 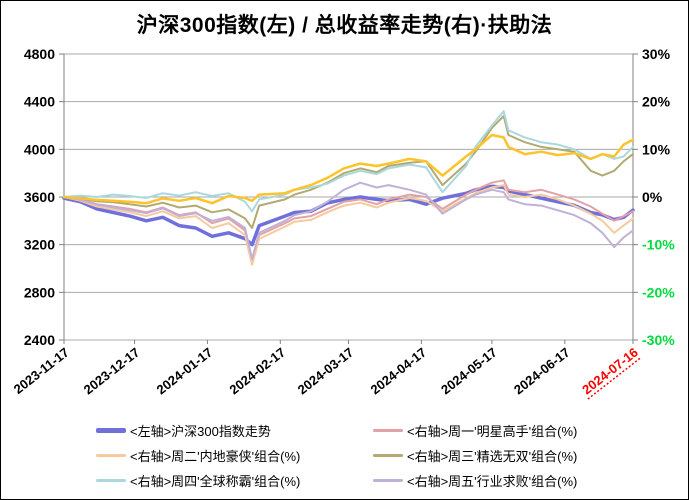 I want to click on x-axis-label: 2024-01-17, so click(x=185, y=371).